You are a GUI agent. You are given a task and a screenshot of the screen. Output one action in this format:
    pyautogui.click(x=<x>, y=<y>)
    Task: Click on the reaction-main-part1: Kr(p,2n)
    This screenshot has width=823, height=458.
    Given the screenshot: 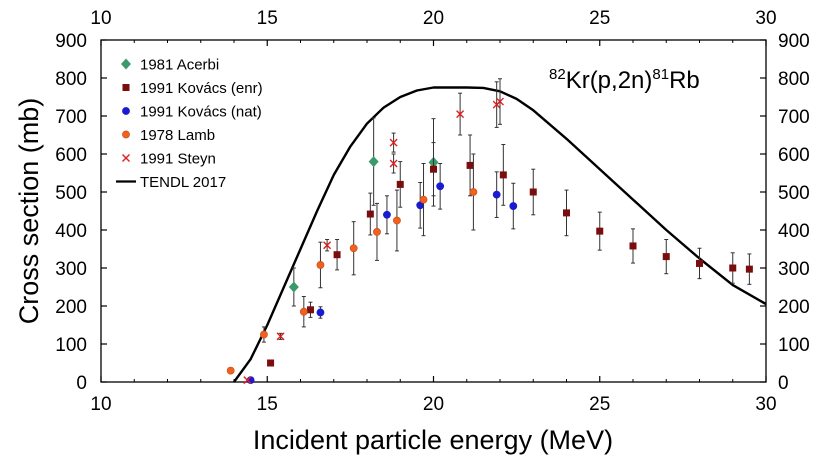 What is the action you would take?
    pyautogui.click(x=609, y=80)
    